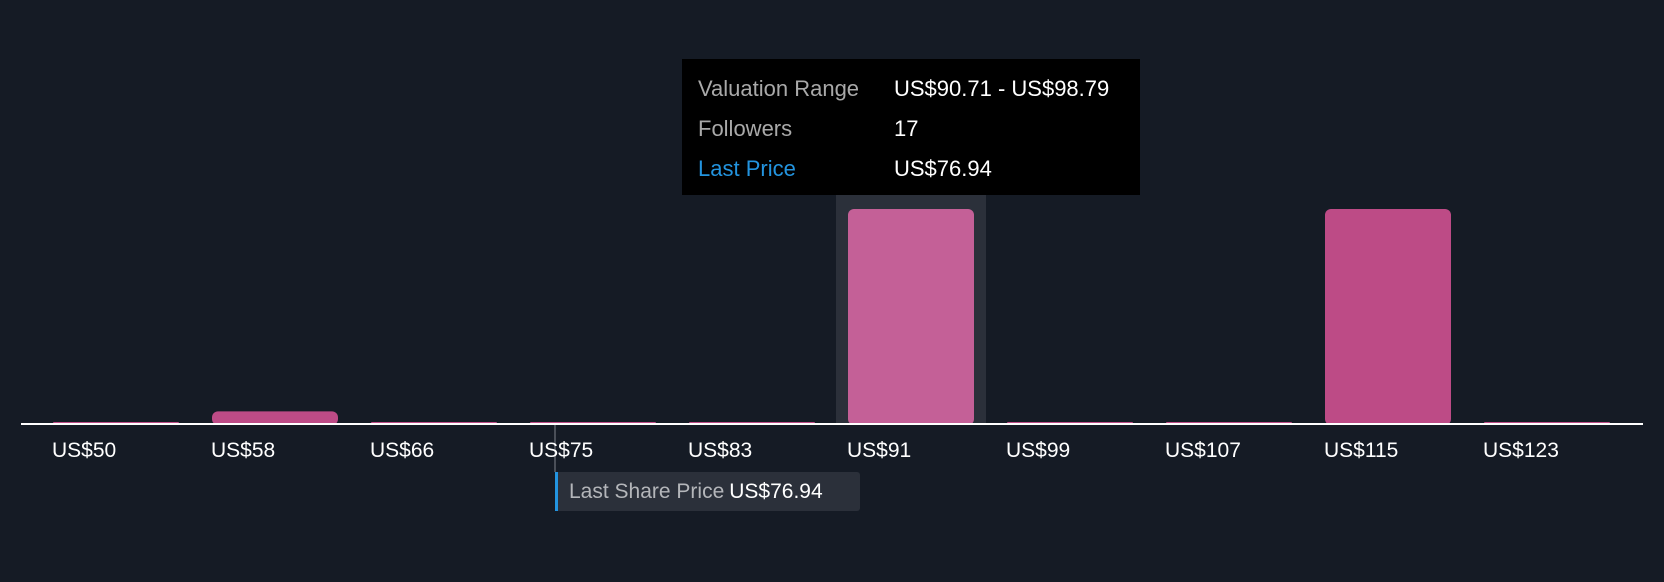 The image size is (1664, 582). I want to click on tooltip-label: Valuation Range, so click(779, 88).